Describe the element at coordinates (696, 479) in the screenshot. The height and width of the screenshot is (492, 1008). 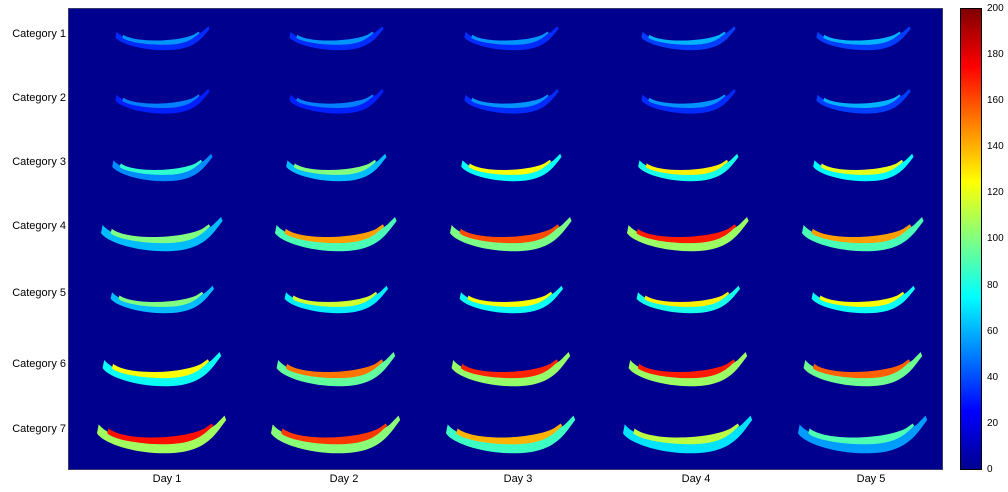
I see `column-label: Day 4` at that location.